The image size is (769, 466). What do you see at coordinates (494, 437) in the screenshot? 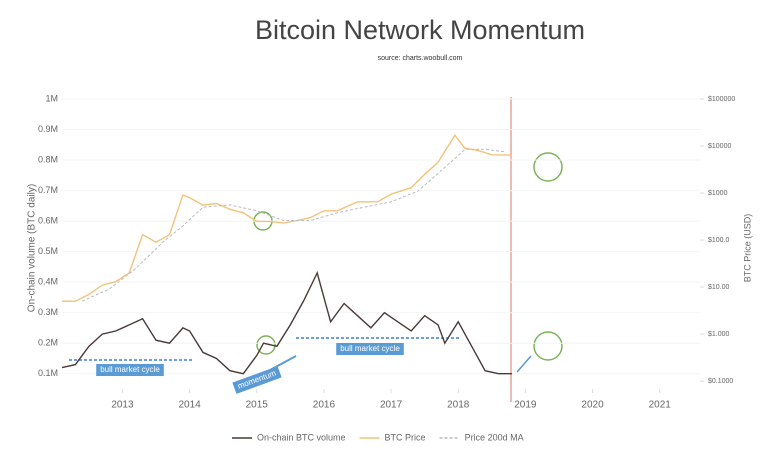
I see `legend-label: Price 200d MA` at bounding box center [494, 437].